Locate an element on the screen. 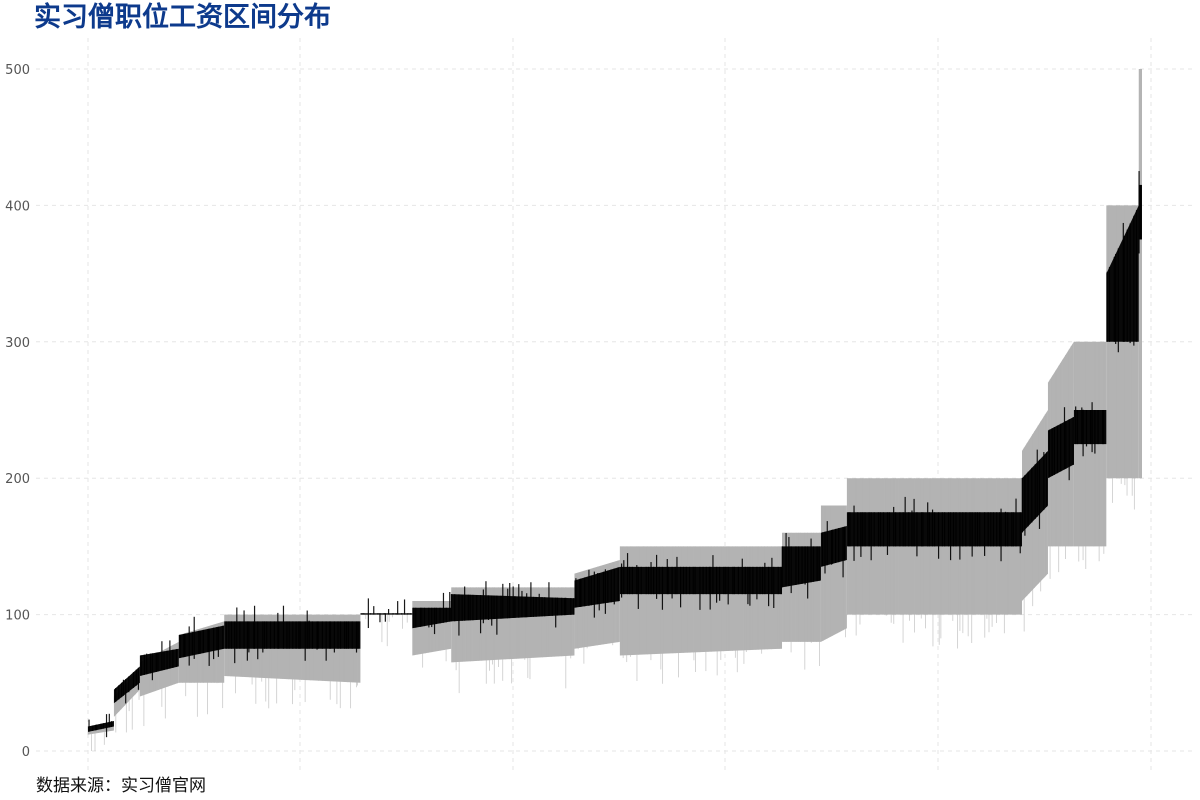 Image resolution: width=1200 pixels, height=800 pixels. y-tick-layer: 0 100 200 300 400 500 is located at coordinates (17, 411).